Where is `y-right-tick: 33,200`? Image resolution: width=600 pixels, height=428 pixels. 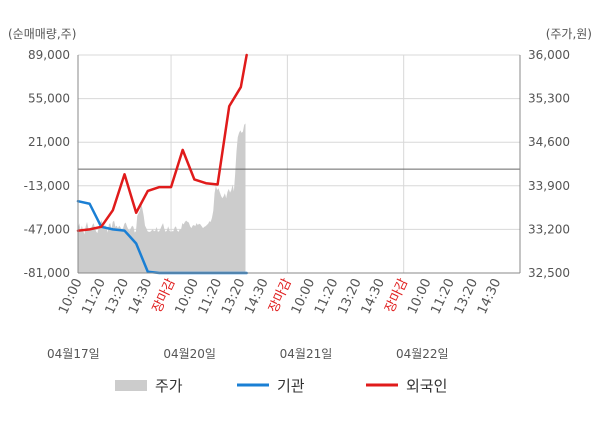
y-right-tick: 33,200 is located at coordinates (549, 229).